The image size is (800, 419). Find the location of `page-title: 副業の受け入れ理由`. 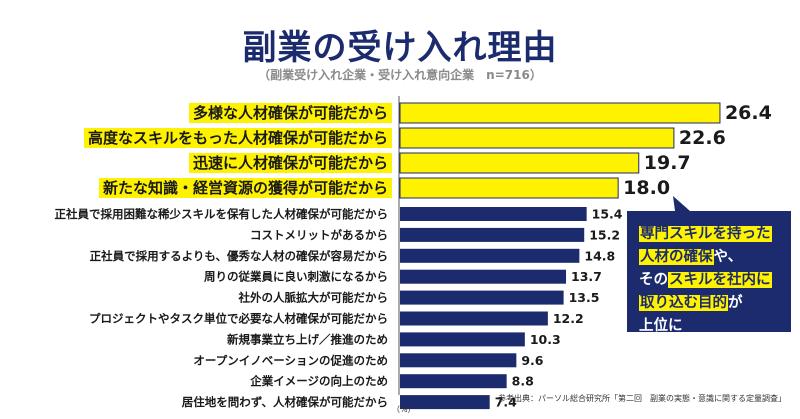

page-title: 副業の受け入れ理由 is located at coordinates (400, 48).